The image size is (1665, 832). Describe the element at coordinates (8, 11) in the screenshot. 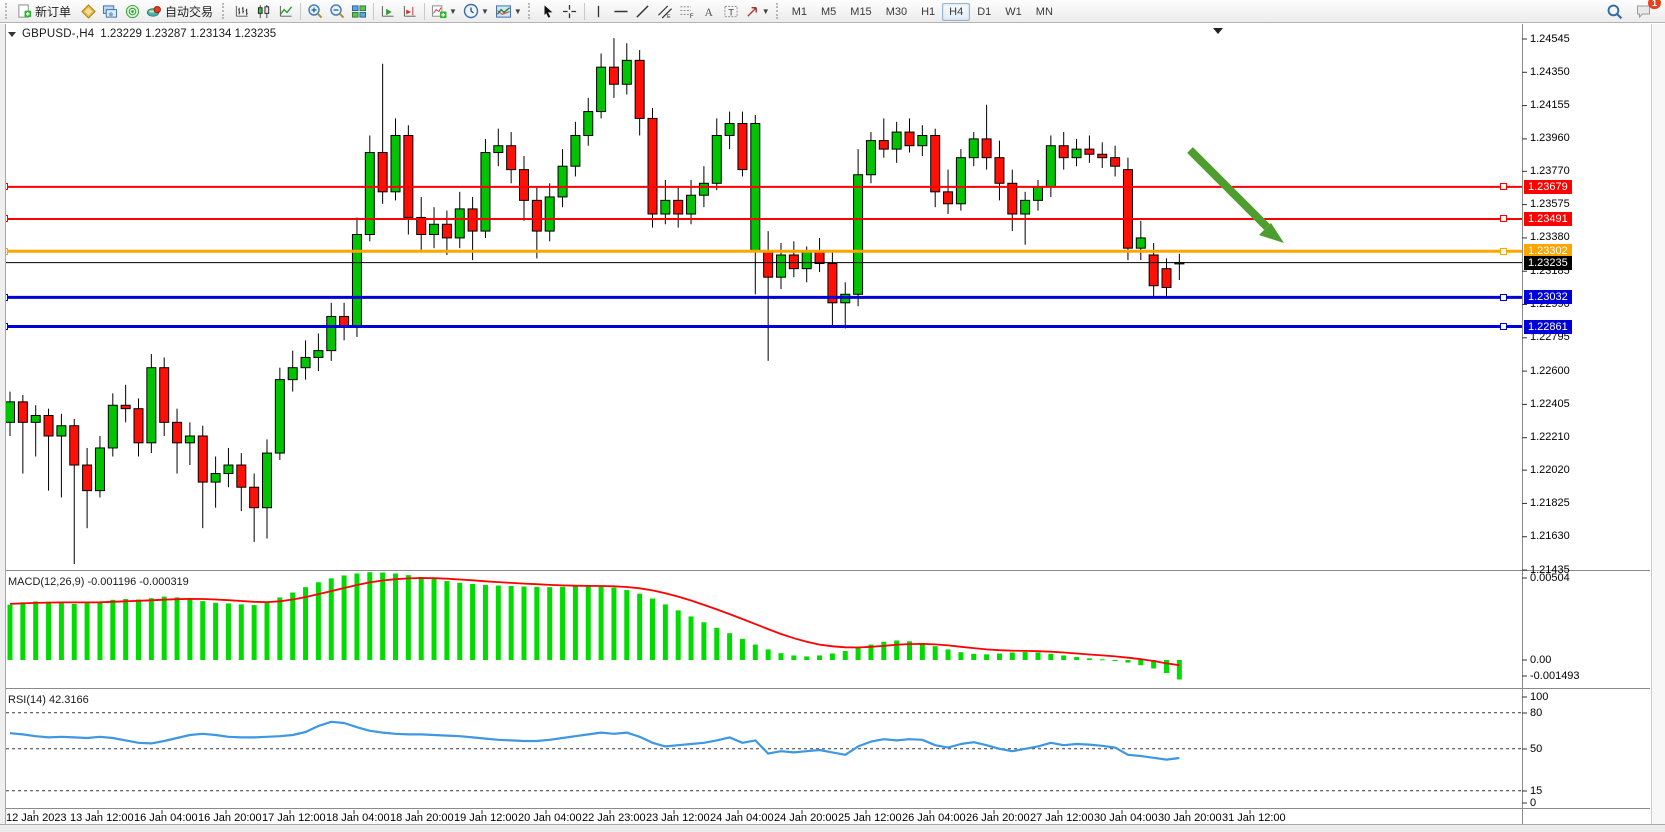

I see `toolbar-grip` at that location.